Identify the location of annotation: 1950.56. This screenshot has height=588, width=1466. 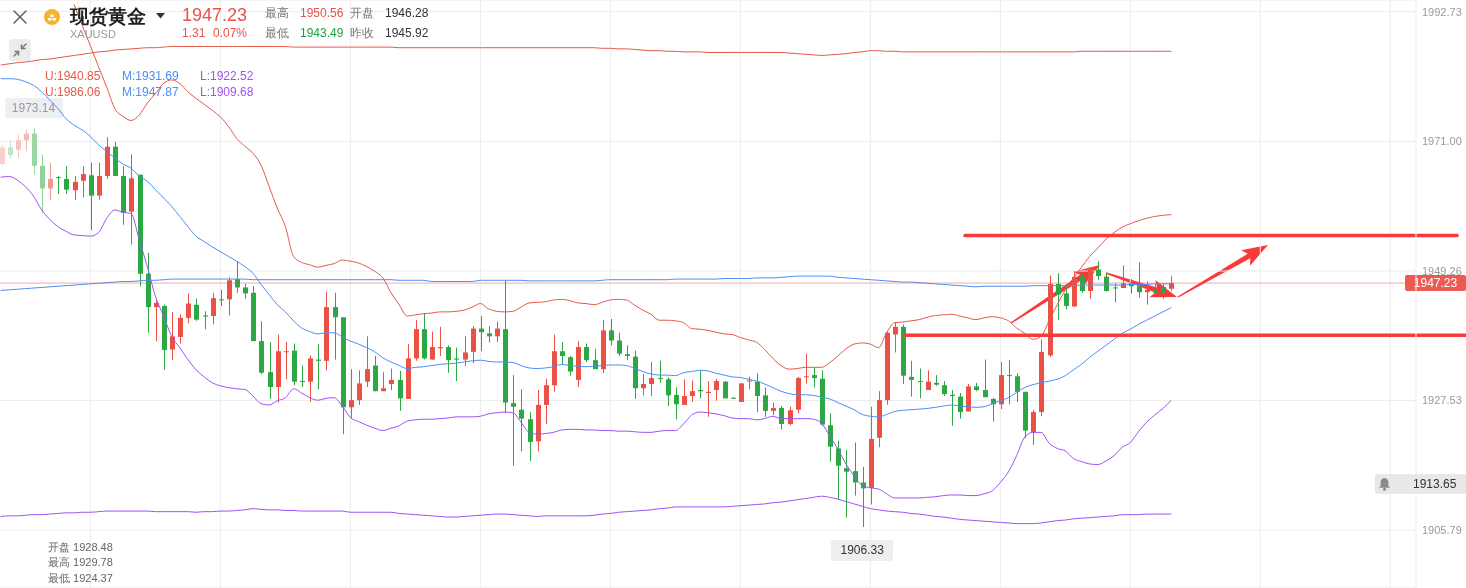
(322, 13).